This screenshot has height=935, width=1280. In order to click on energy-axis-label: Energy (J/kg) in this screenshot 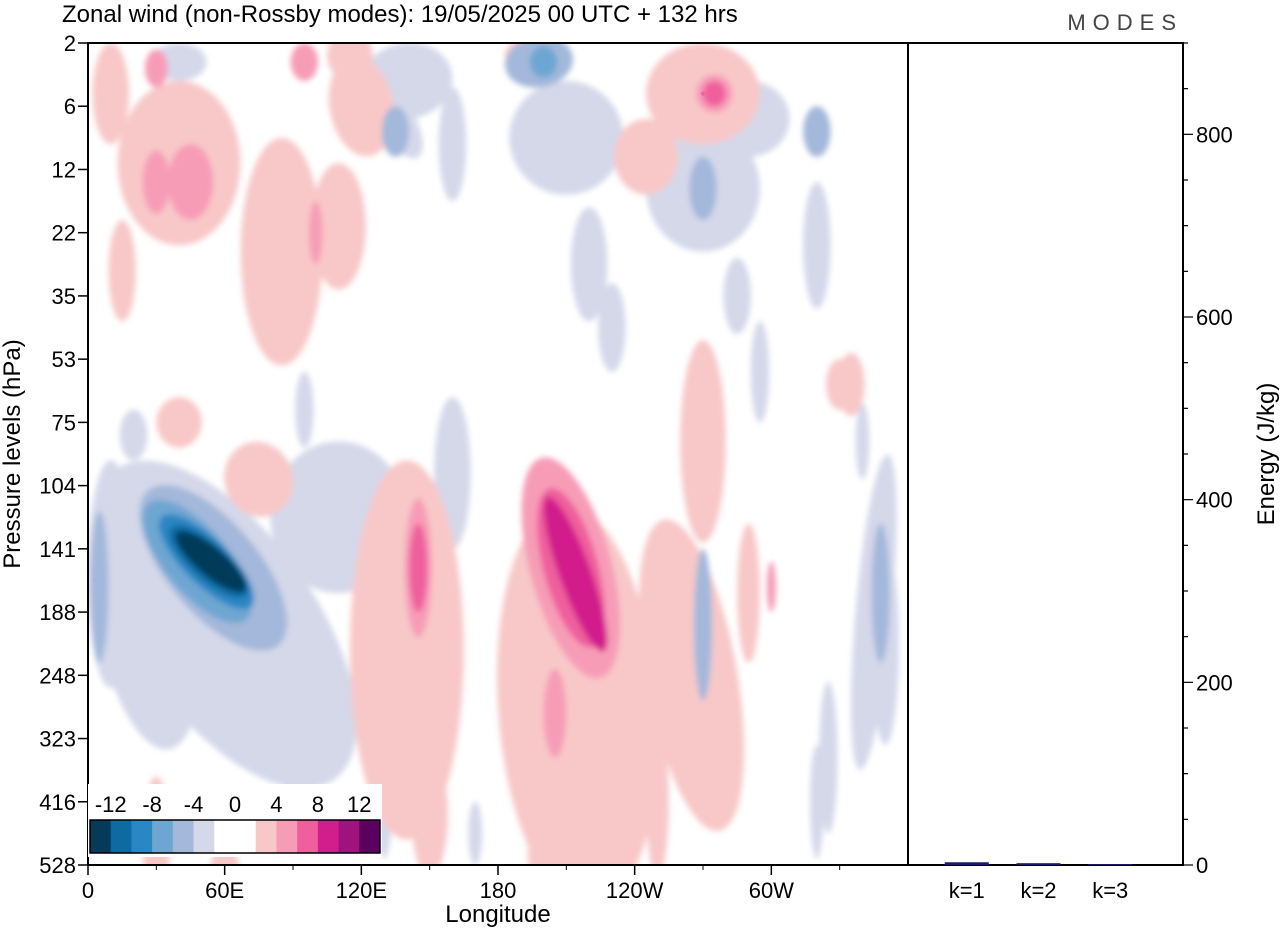, I will do `click(1266, 454)`.